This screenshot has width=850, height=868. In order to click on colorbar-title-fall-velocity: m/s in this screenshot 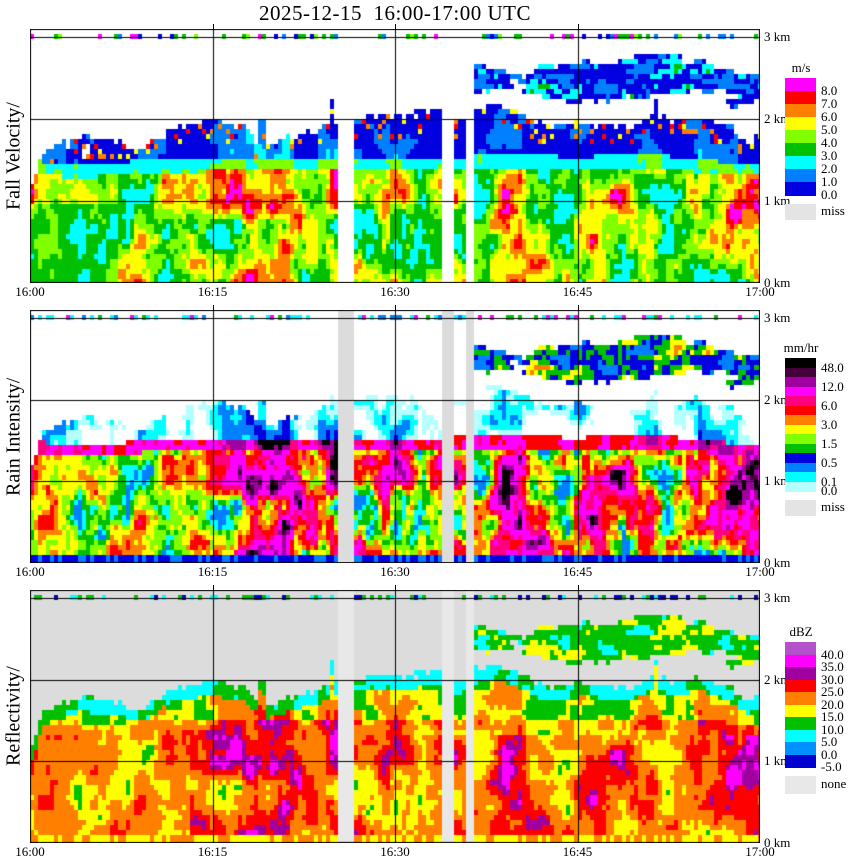, I will do `click(801, 67)`.